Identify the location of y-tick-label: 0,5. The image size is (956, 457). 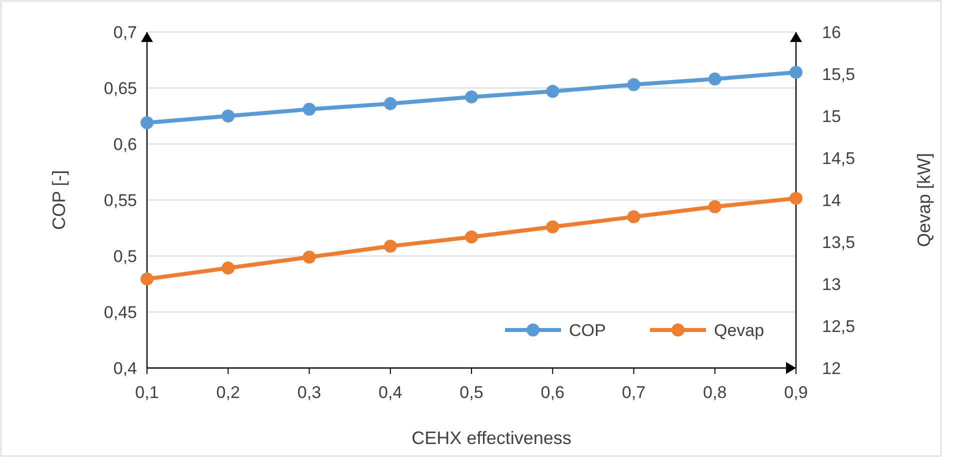
(125, 256).